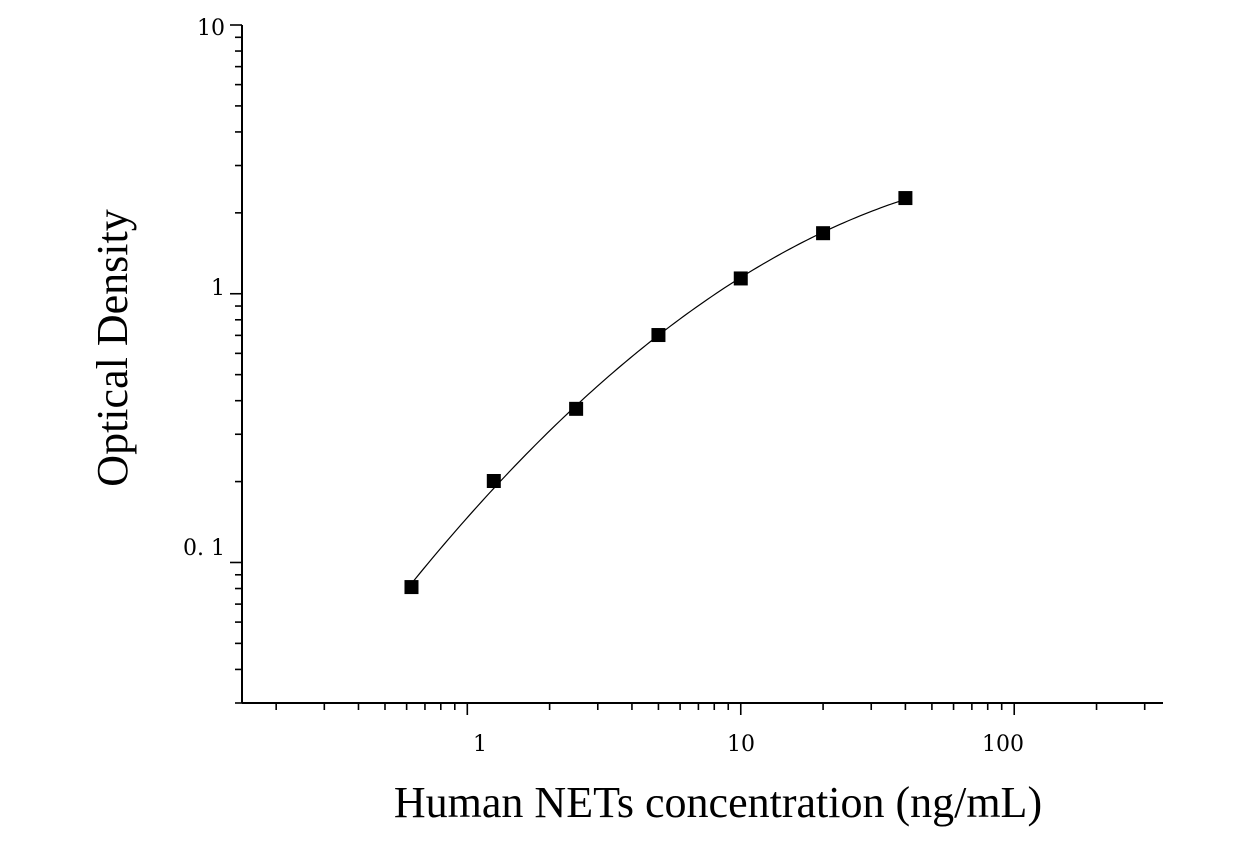 This screenshot has width=1246, height=843. I want to click on x-tick-label-100: 100, so click(1003, 744).